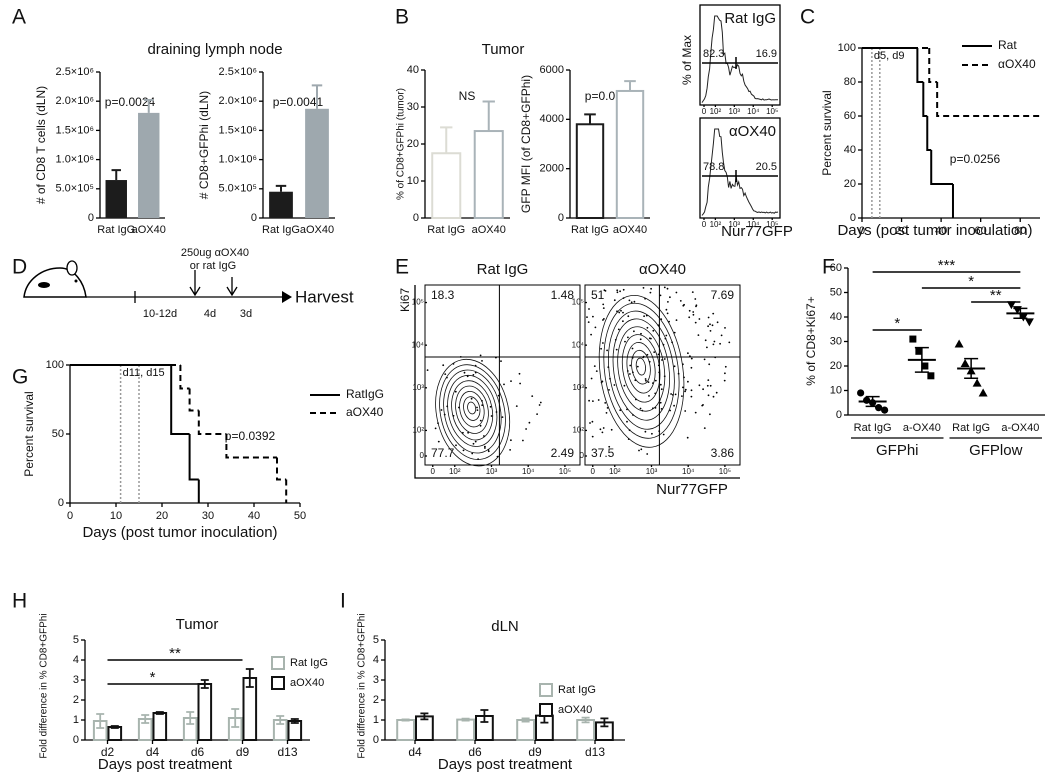 The height and width of the screenshot is (772, 1050). What do you see at coordinates (153, 677) in the screenshot?
I see `significance-label: *` at bounding box center [153, 677].